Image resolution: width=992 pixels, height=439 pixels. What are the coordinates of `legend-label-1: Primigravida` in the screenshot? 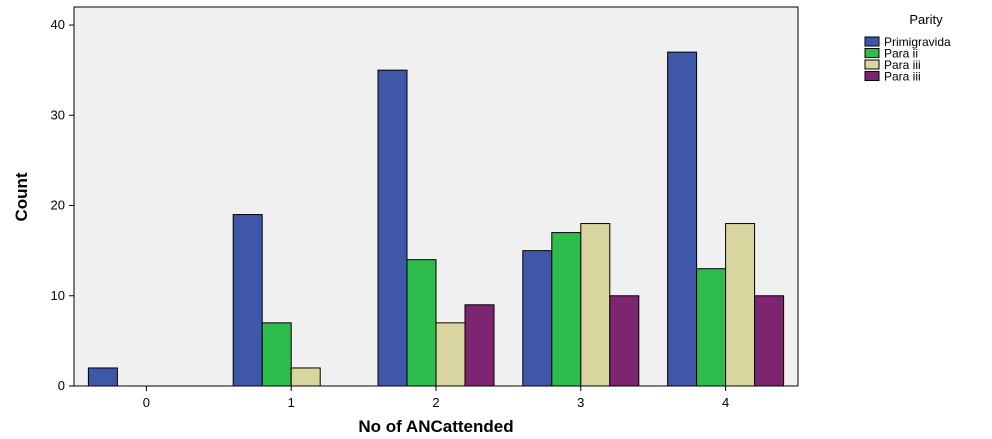 It's located at (917, 42).